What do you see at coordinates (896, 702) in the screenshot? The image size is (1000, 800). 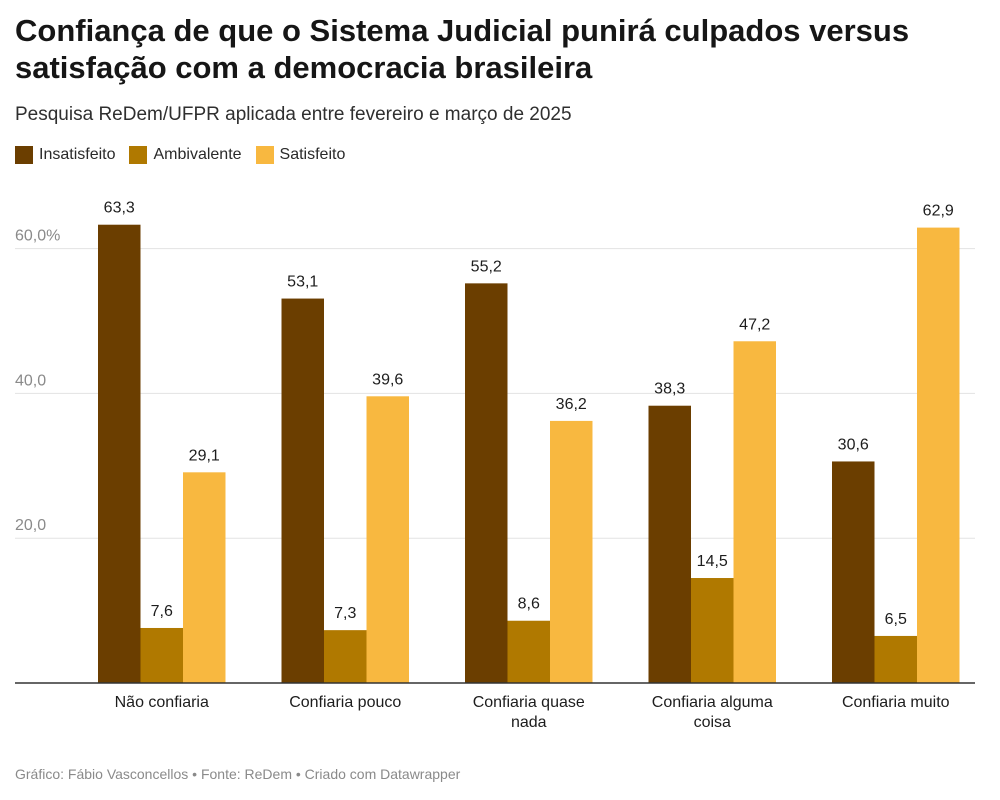 I see `x-tick-label: Confiaria muito` at bounding box center [896, 702].